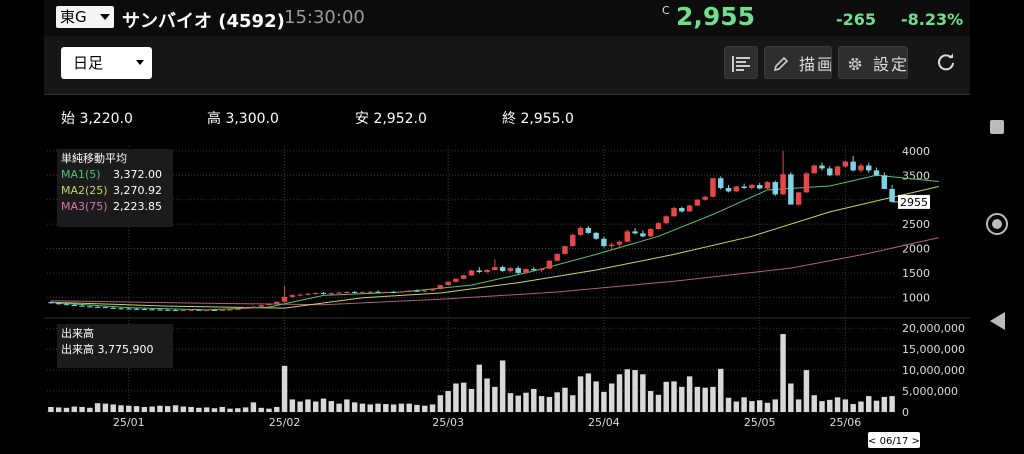 This screenshot has height=454, width=1024. I want to click on price-tick-label: 2500, so click(916, 224).